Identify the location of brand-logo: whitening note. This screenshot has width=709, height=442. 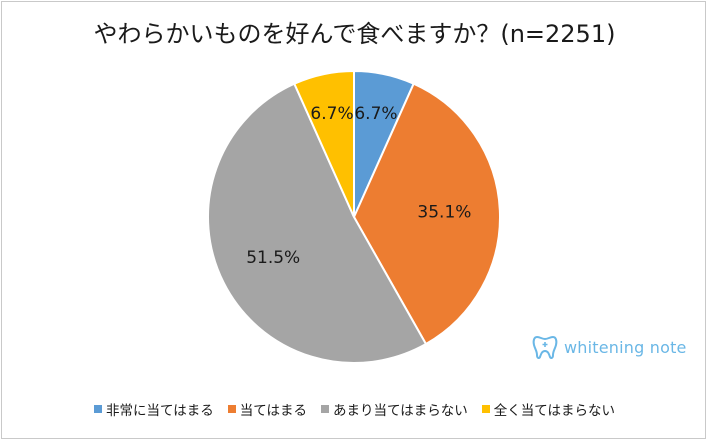
(609, 347).